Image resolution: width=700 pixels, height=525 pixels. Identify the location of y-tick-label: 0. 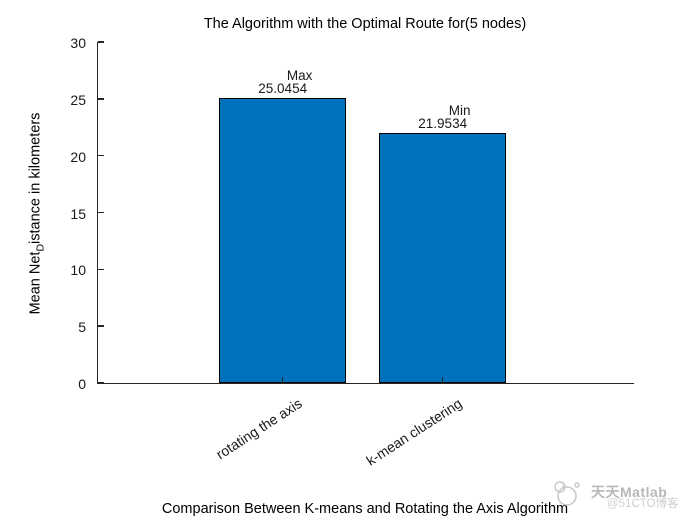
(82, 384).